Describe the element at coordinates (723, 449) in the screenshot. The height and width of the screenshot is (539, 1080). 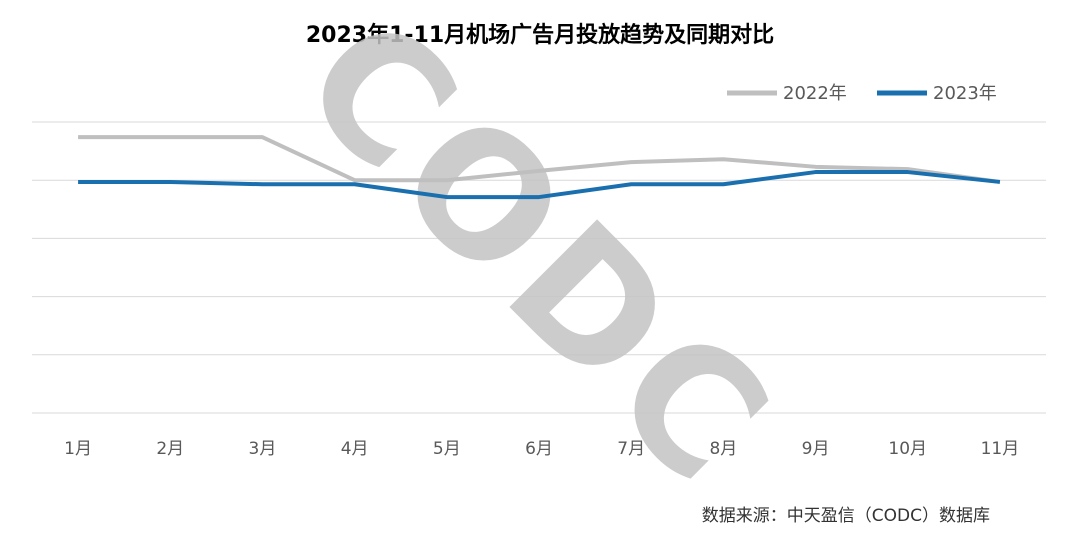
I see `x-tick-label: 8月` at that location.